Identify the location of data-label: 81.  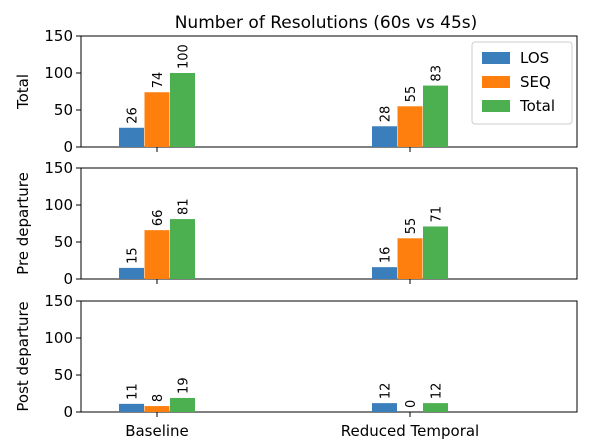
(184, 207).